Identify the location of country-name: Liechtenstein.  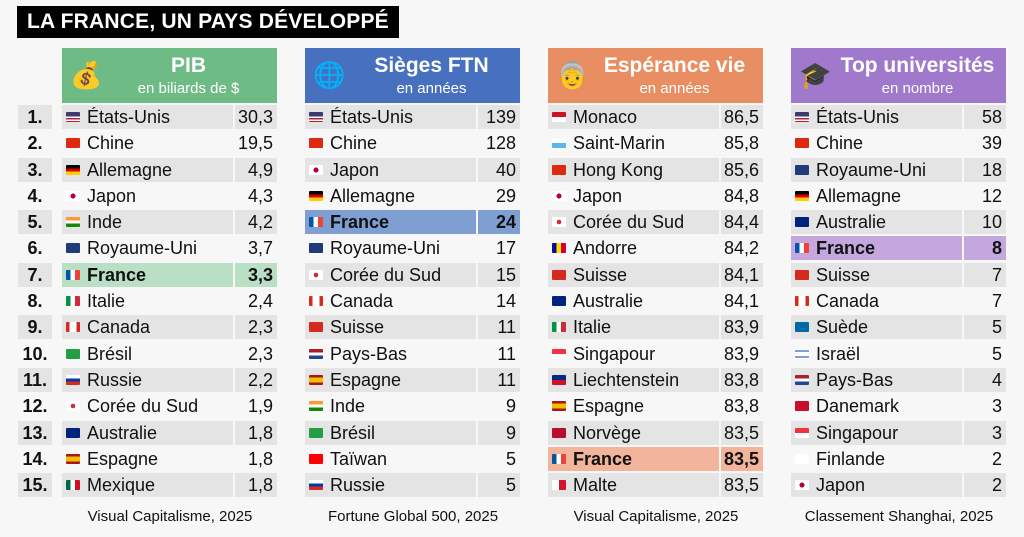
(626, 379).